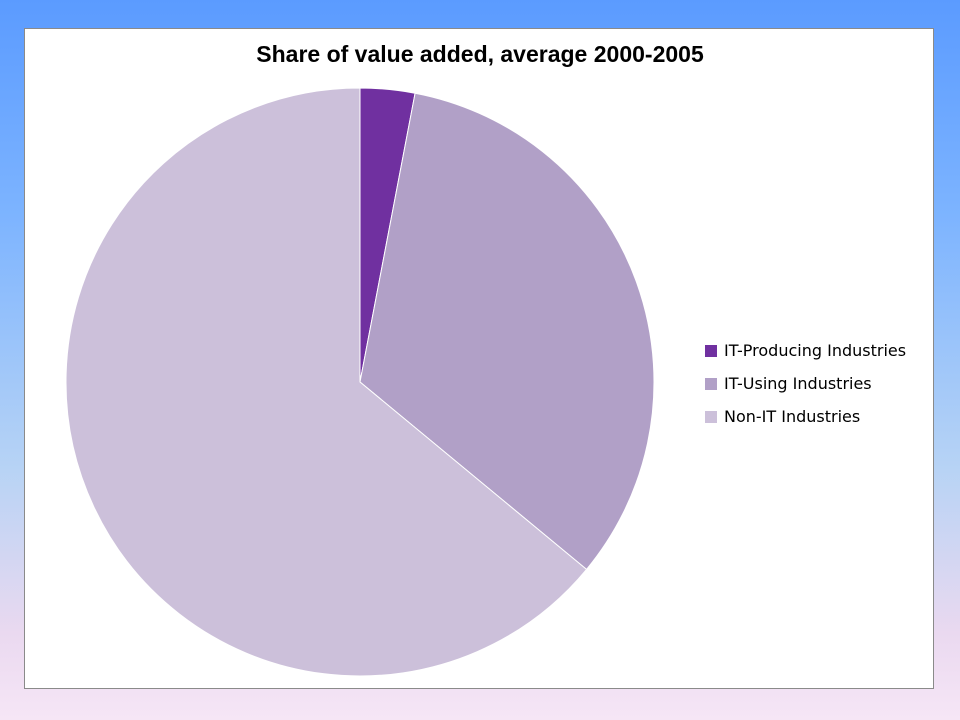 This screenshot has width=960, height=720. What do you see at coordinates (798, 383) in the screenshot?
I see `legend-label: IT-Using Industries` at bounding box center [798, 383].